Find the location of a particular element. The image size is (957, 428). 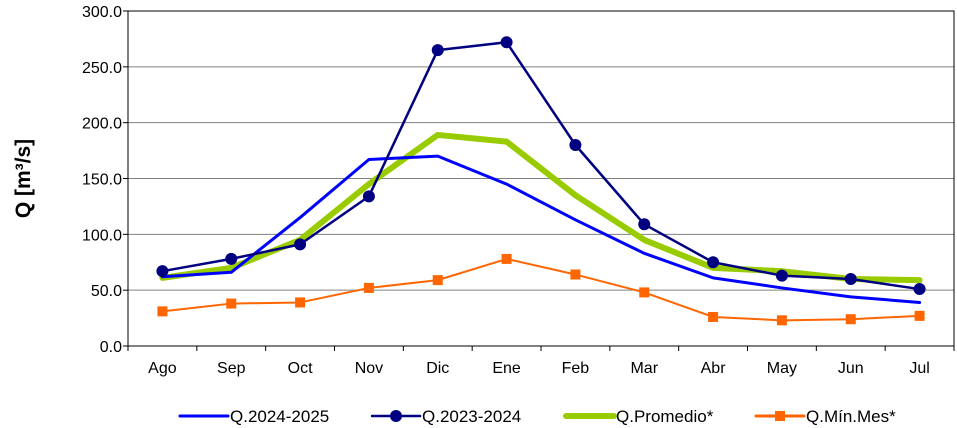

legend-item: Q.2024-2025 is located at coordinates (253, 416).